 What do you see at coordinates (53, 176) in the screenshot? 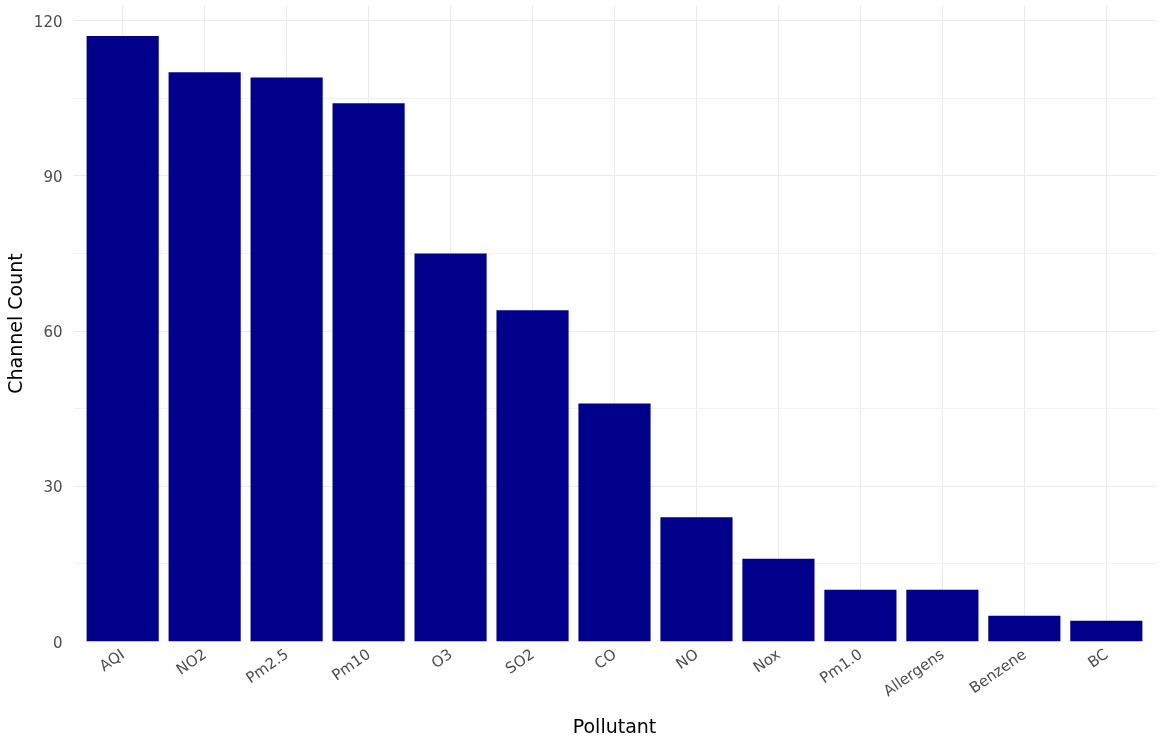
I see `y-tick-label: 90` at bounding box center [53, 176].